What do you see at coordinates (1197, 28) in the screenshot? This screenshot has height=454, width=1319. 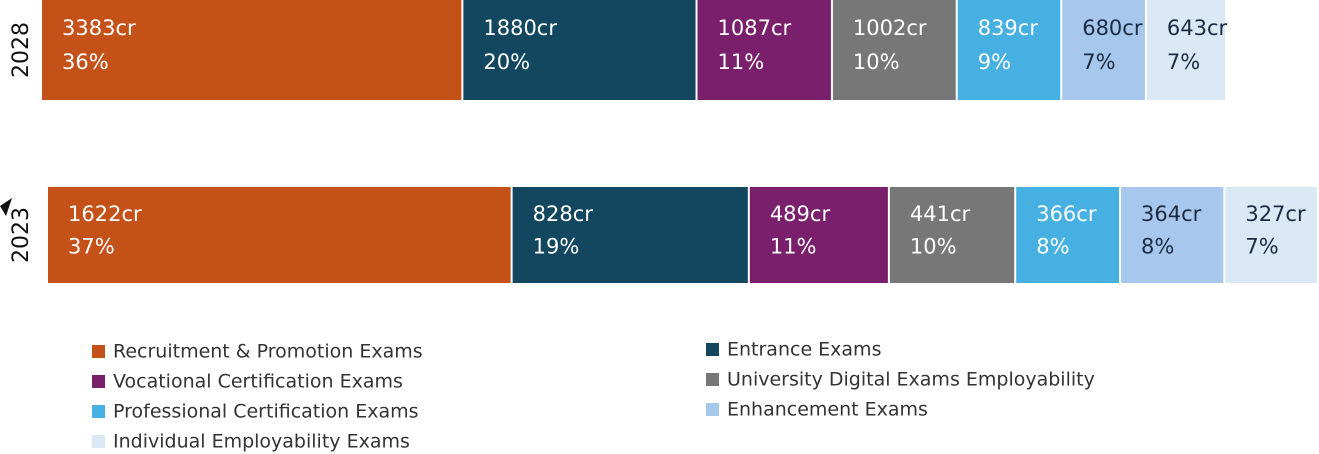 I see `value-label: 643cr` at bounding box center [1197, 28].